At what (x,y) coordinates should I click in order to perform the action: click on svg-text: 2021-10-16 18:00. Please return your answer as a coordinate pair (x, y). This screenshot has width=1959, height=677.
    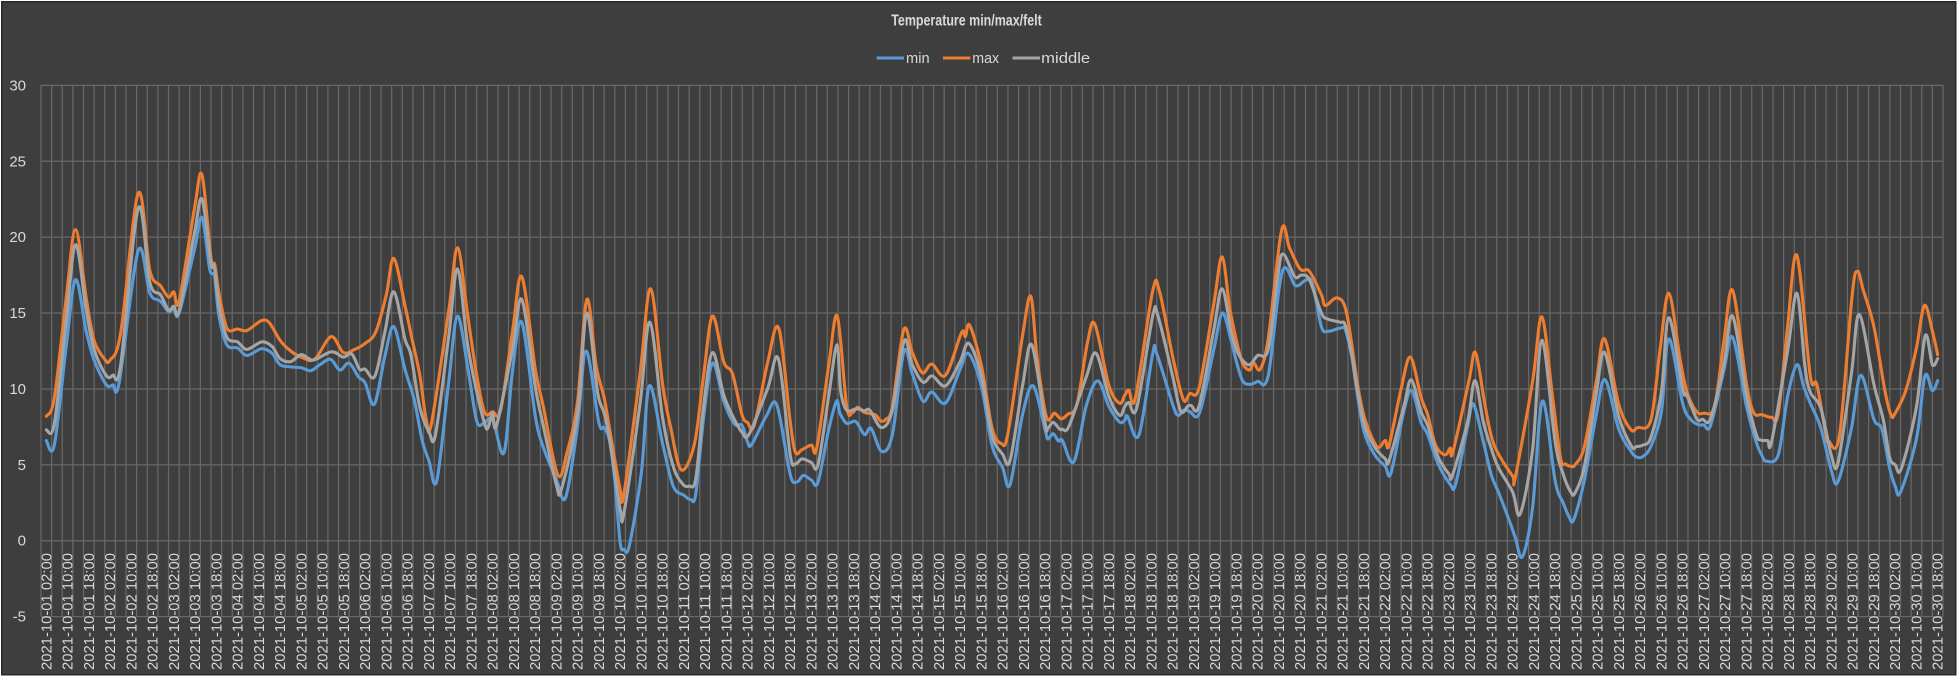
    Looking at the image, I should click on (1045, 611).